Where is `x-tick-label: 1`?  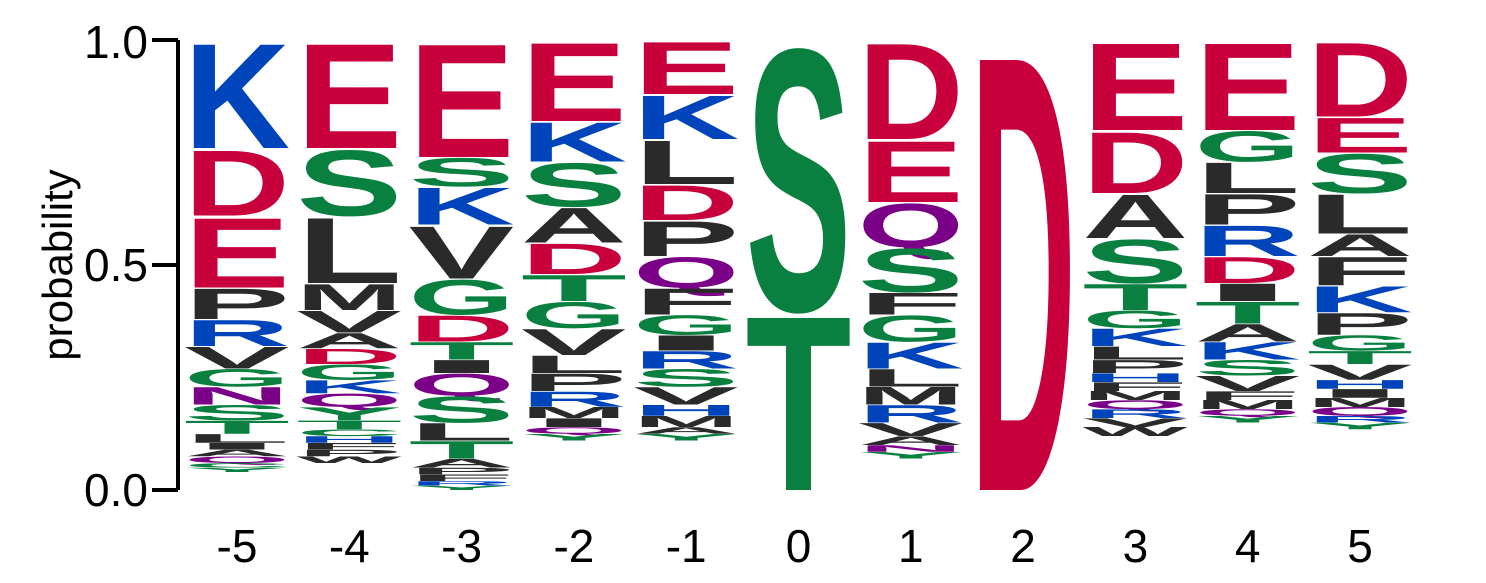 x-tick-label: 1 is located at coordinates (911, 546).